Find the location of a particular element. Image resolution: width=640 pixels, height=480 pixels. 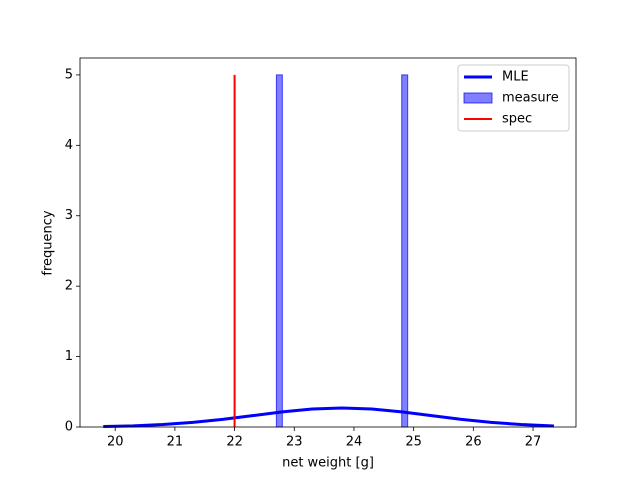

y-tick-label: 0 is located at coordinates (69, 427).